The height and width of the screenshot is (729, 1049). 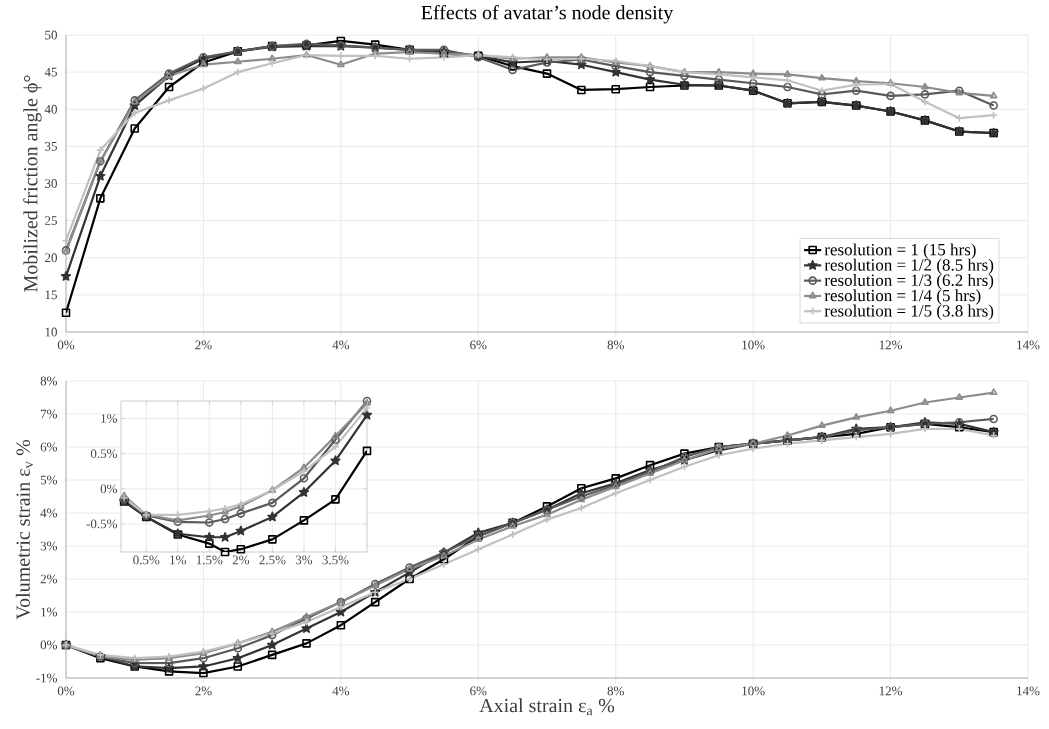 I want to click on legend-label: resolution = 1/4 (5 hrs), so click(x=902, y=297).